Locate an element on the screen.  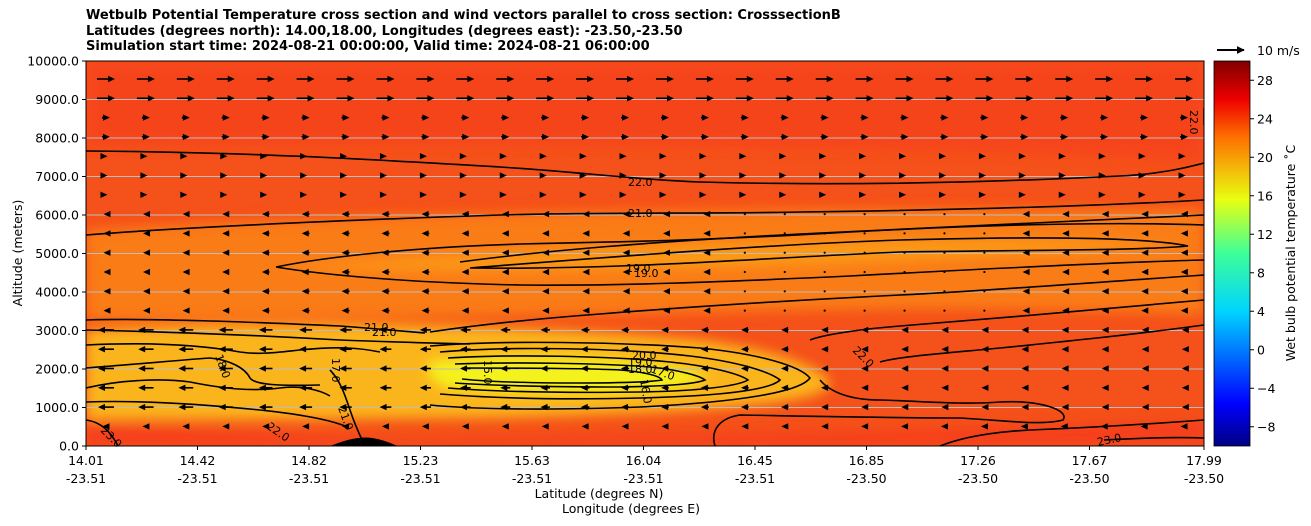
y-tick-label: 5000.0 is located at coordinates (57, 253).